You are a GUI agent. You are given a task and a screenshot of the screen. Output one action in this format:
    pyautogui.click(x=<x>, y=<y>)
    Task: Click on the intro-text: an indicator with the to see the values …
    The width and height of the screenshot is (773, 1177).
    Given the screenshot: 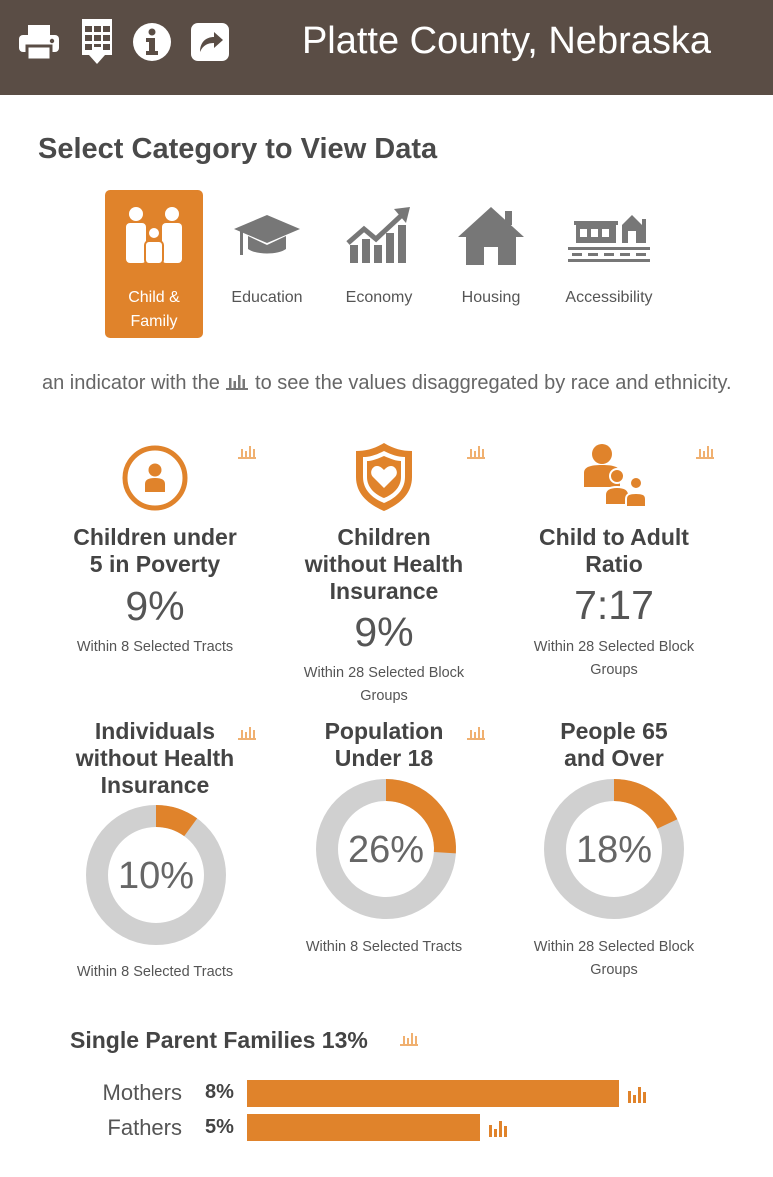 What is the action you would take?
    pyautogui.click(x=387, y=383)
    